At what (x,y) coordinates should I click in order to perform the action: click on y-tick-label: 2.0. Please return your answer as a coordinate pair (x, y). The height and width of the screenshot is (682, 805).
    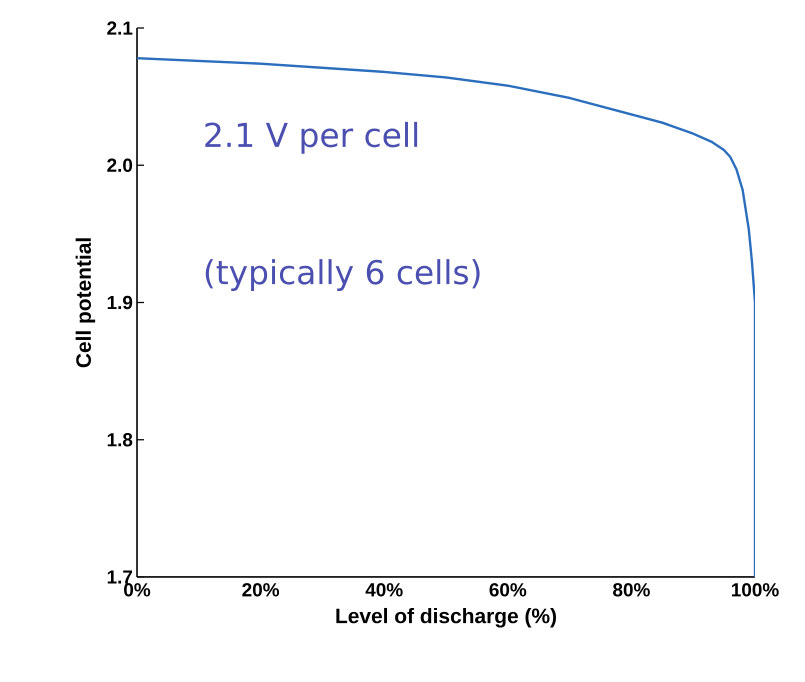
    Looking at the image, I should click on (119, 165).